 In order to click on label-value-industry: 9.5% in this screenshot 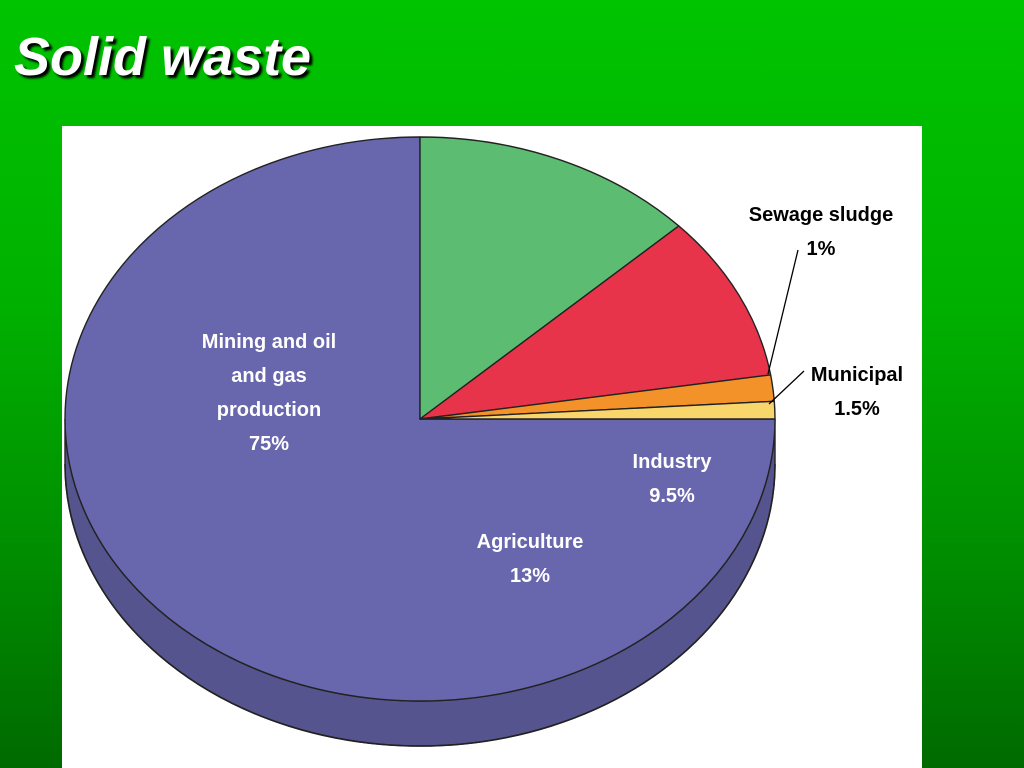, I will do `click(672, 496)`.